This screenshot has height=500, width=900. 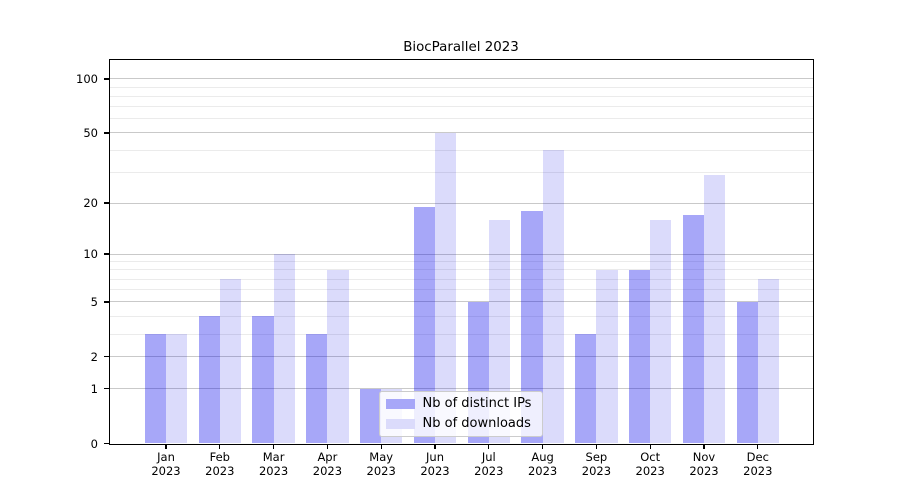 What do you see at coordinates (273, 457) in the screenshot?
I see `month-label: Mar` at bounding box center [273, 457].